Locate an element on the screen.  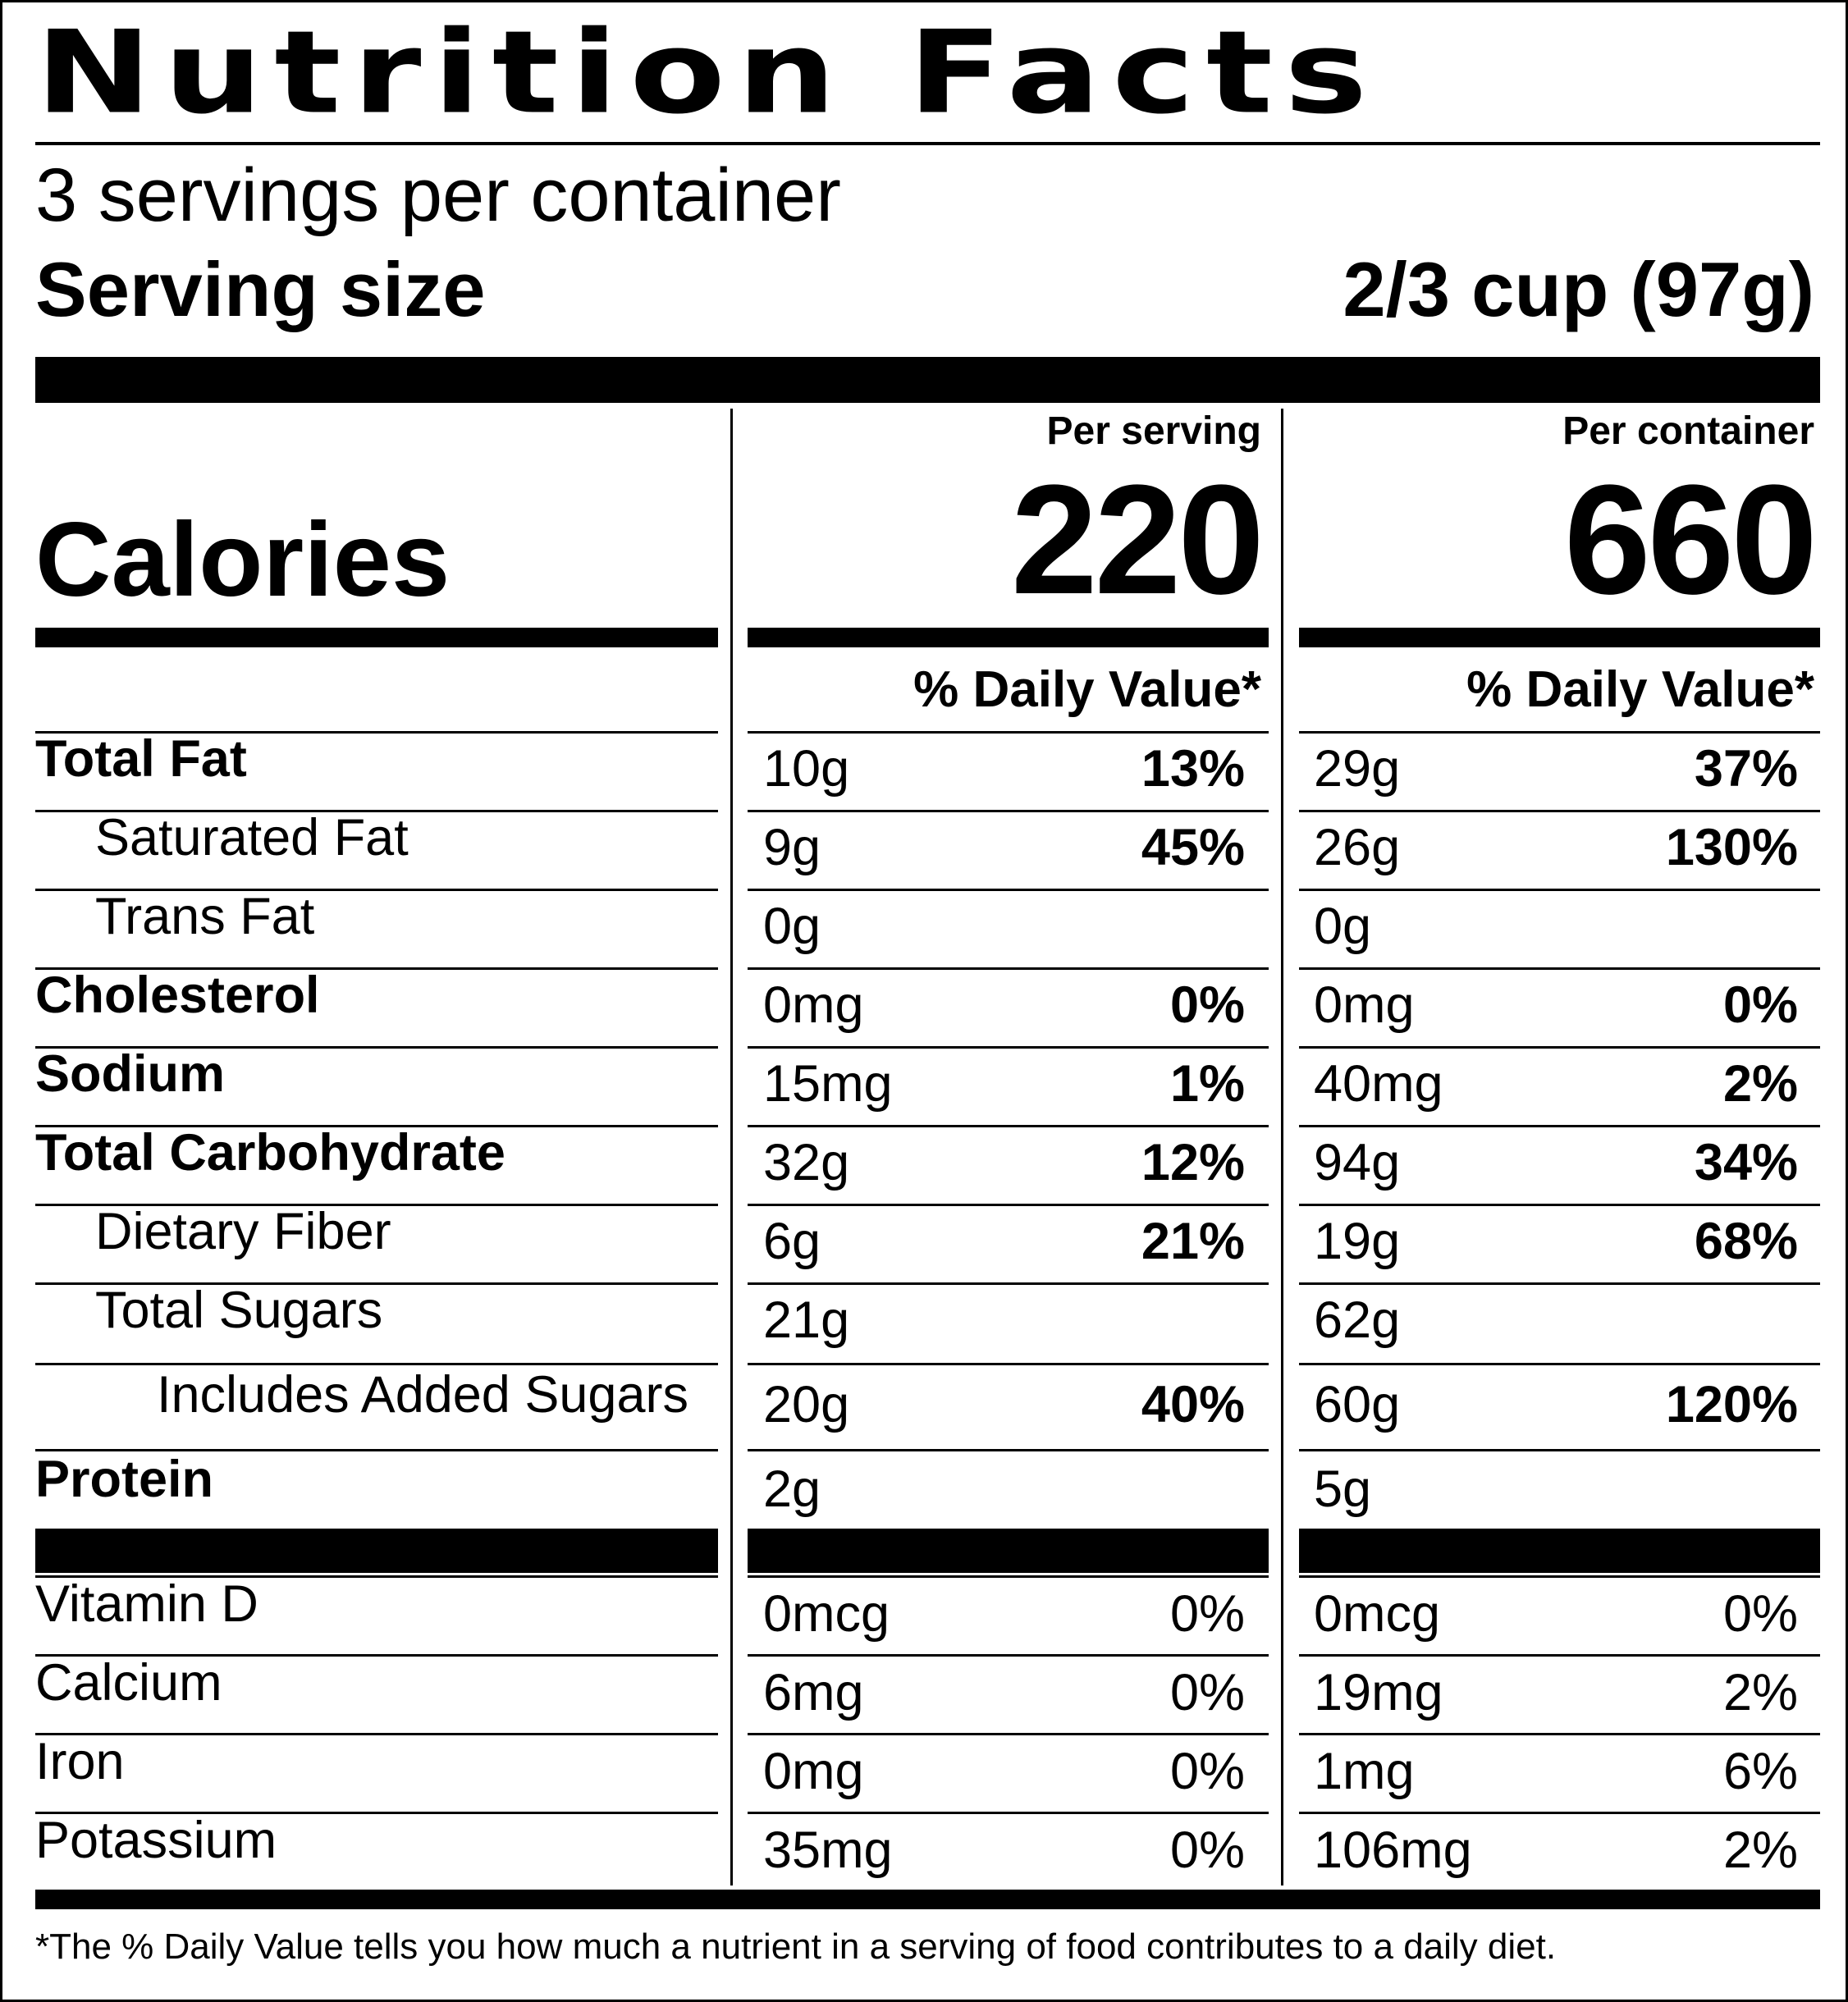
vitamin-serving-amount: 6mg is located at coordinates (814, 1692).